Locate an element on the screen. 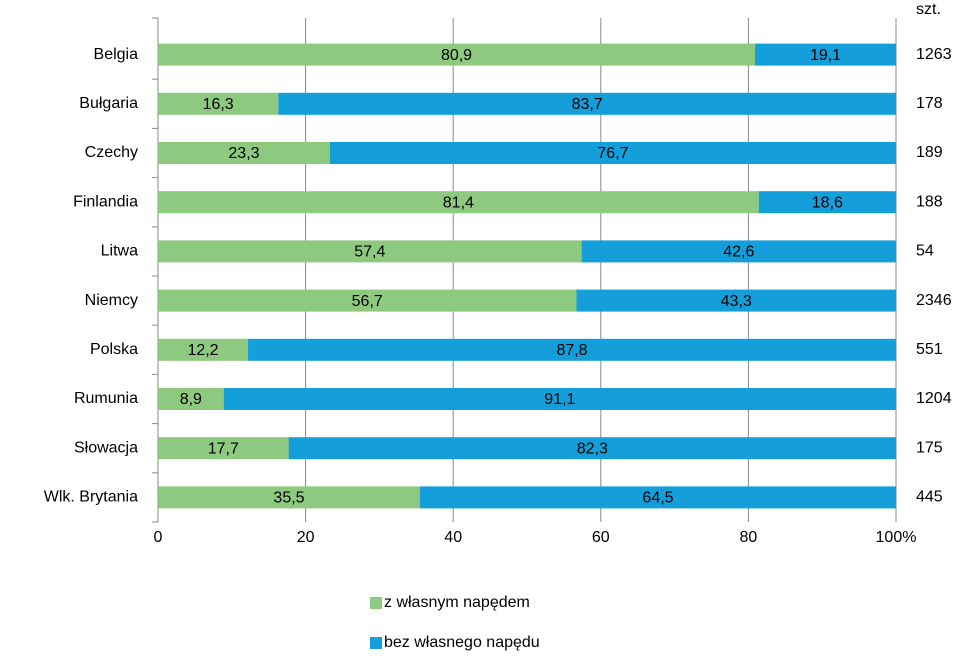 The height and width of the screenshot is (658, 962). y-tick-label: Wlk. Brytania is located at coordinates (91, 497).